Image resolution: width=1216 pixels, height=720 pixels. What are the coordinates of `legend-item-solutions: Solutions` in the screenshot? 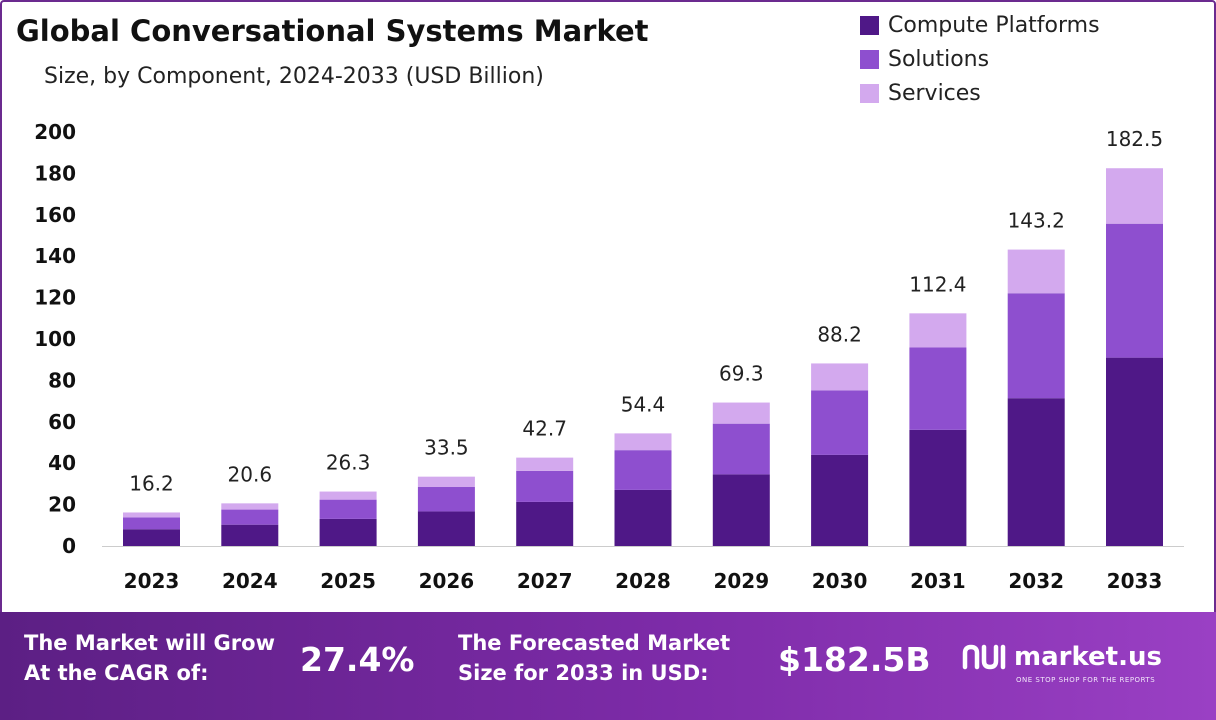 It's located at (980, 59).